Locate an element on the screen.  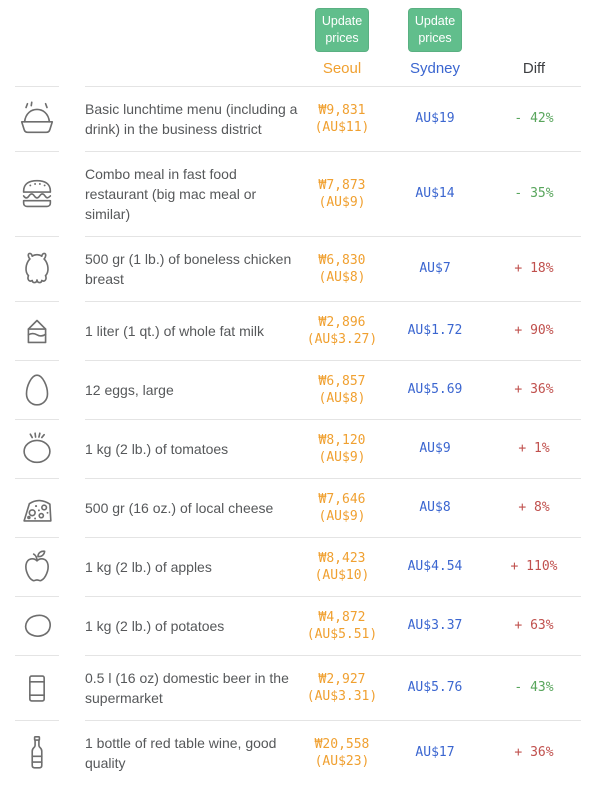
seoul-price-won: ₩6,830 is located at coordinates (342, 260).